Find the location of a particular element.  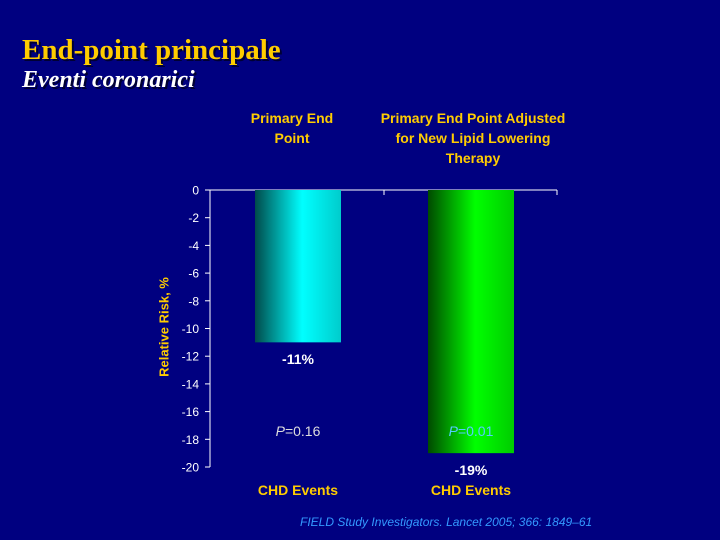

slide-title: End-point principale is located at coordinates (151, 50).